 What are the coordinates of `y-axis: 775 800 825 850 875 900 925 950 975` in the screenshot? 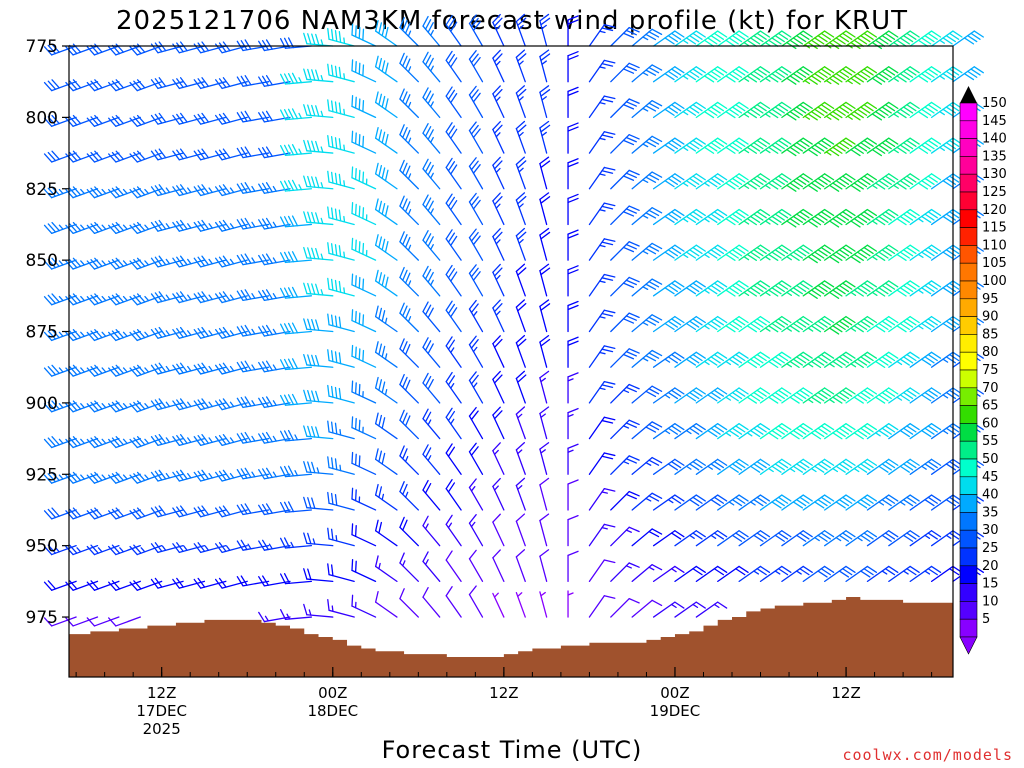 It's located at (47, 332).